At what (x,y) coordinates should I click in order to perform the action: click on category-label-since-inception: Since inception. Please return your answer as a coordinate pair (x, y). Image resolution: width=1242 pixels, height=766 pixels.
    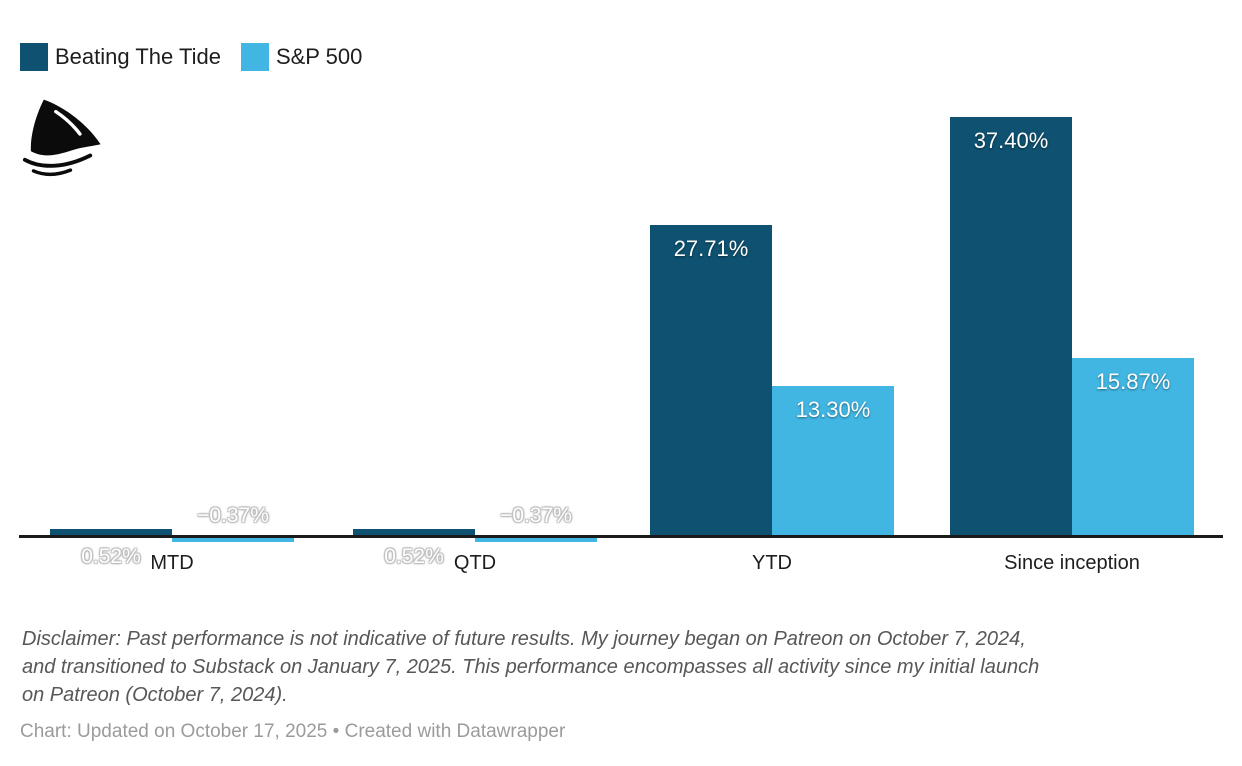
    Looking at the image, I should click on (1072, 563).